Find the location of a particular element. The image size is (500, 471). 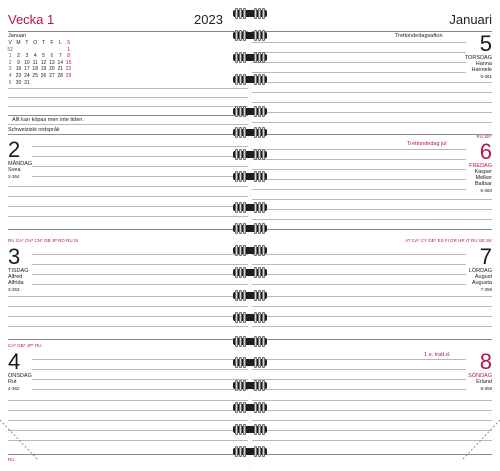

proverb-source: Schweiziskt ordspråk is located at coordinates (34, 130).